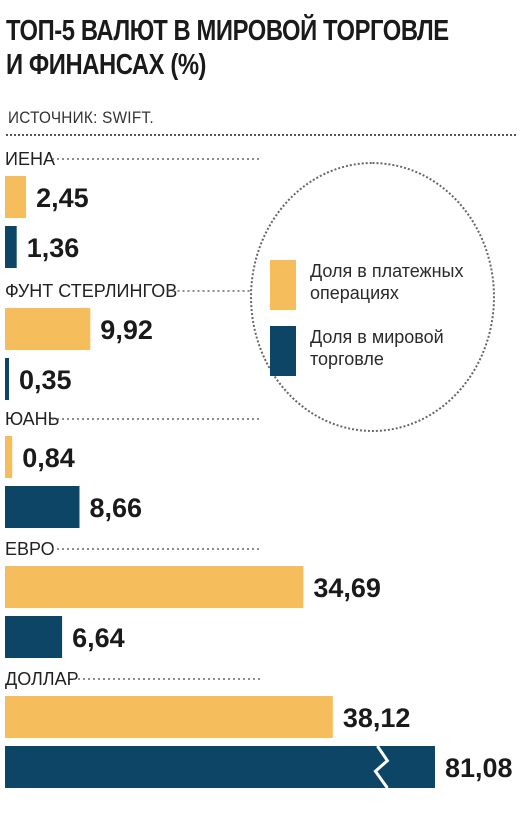 The image size is (520, 818). What do you see at coordinates (283, 285) in the screenshot?
I see `legend-swatch-payments` at bounding box center [283, 285].